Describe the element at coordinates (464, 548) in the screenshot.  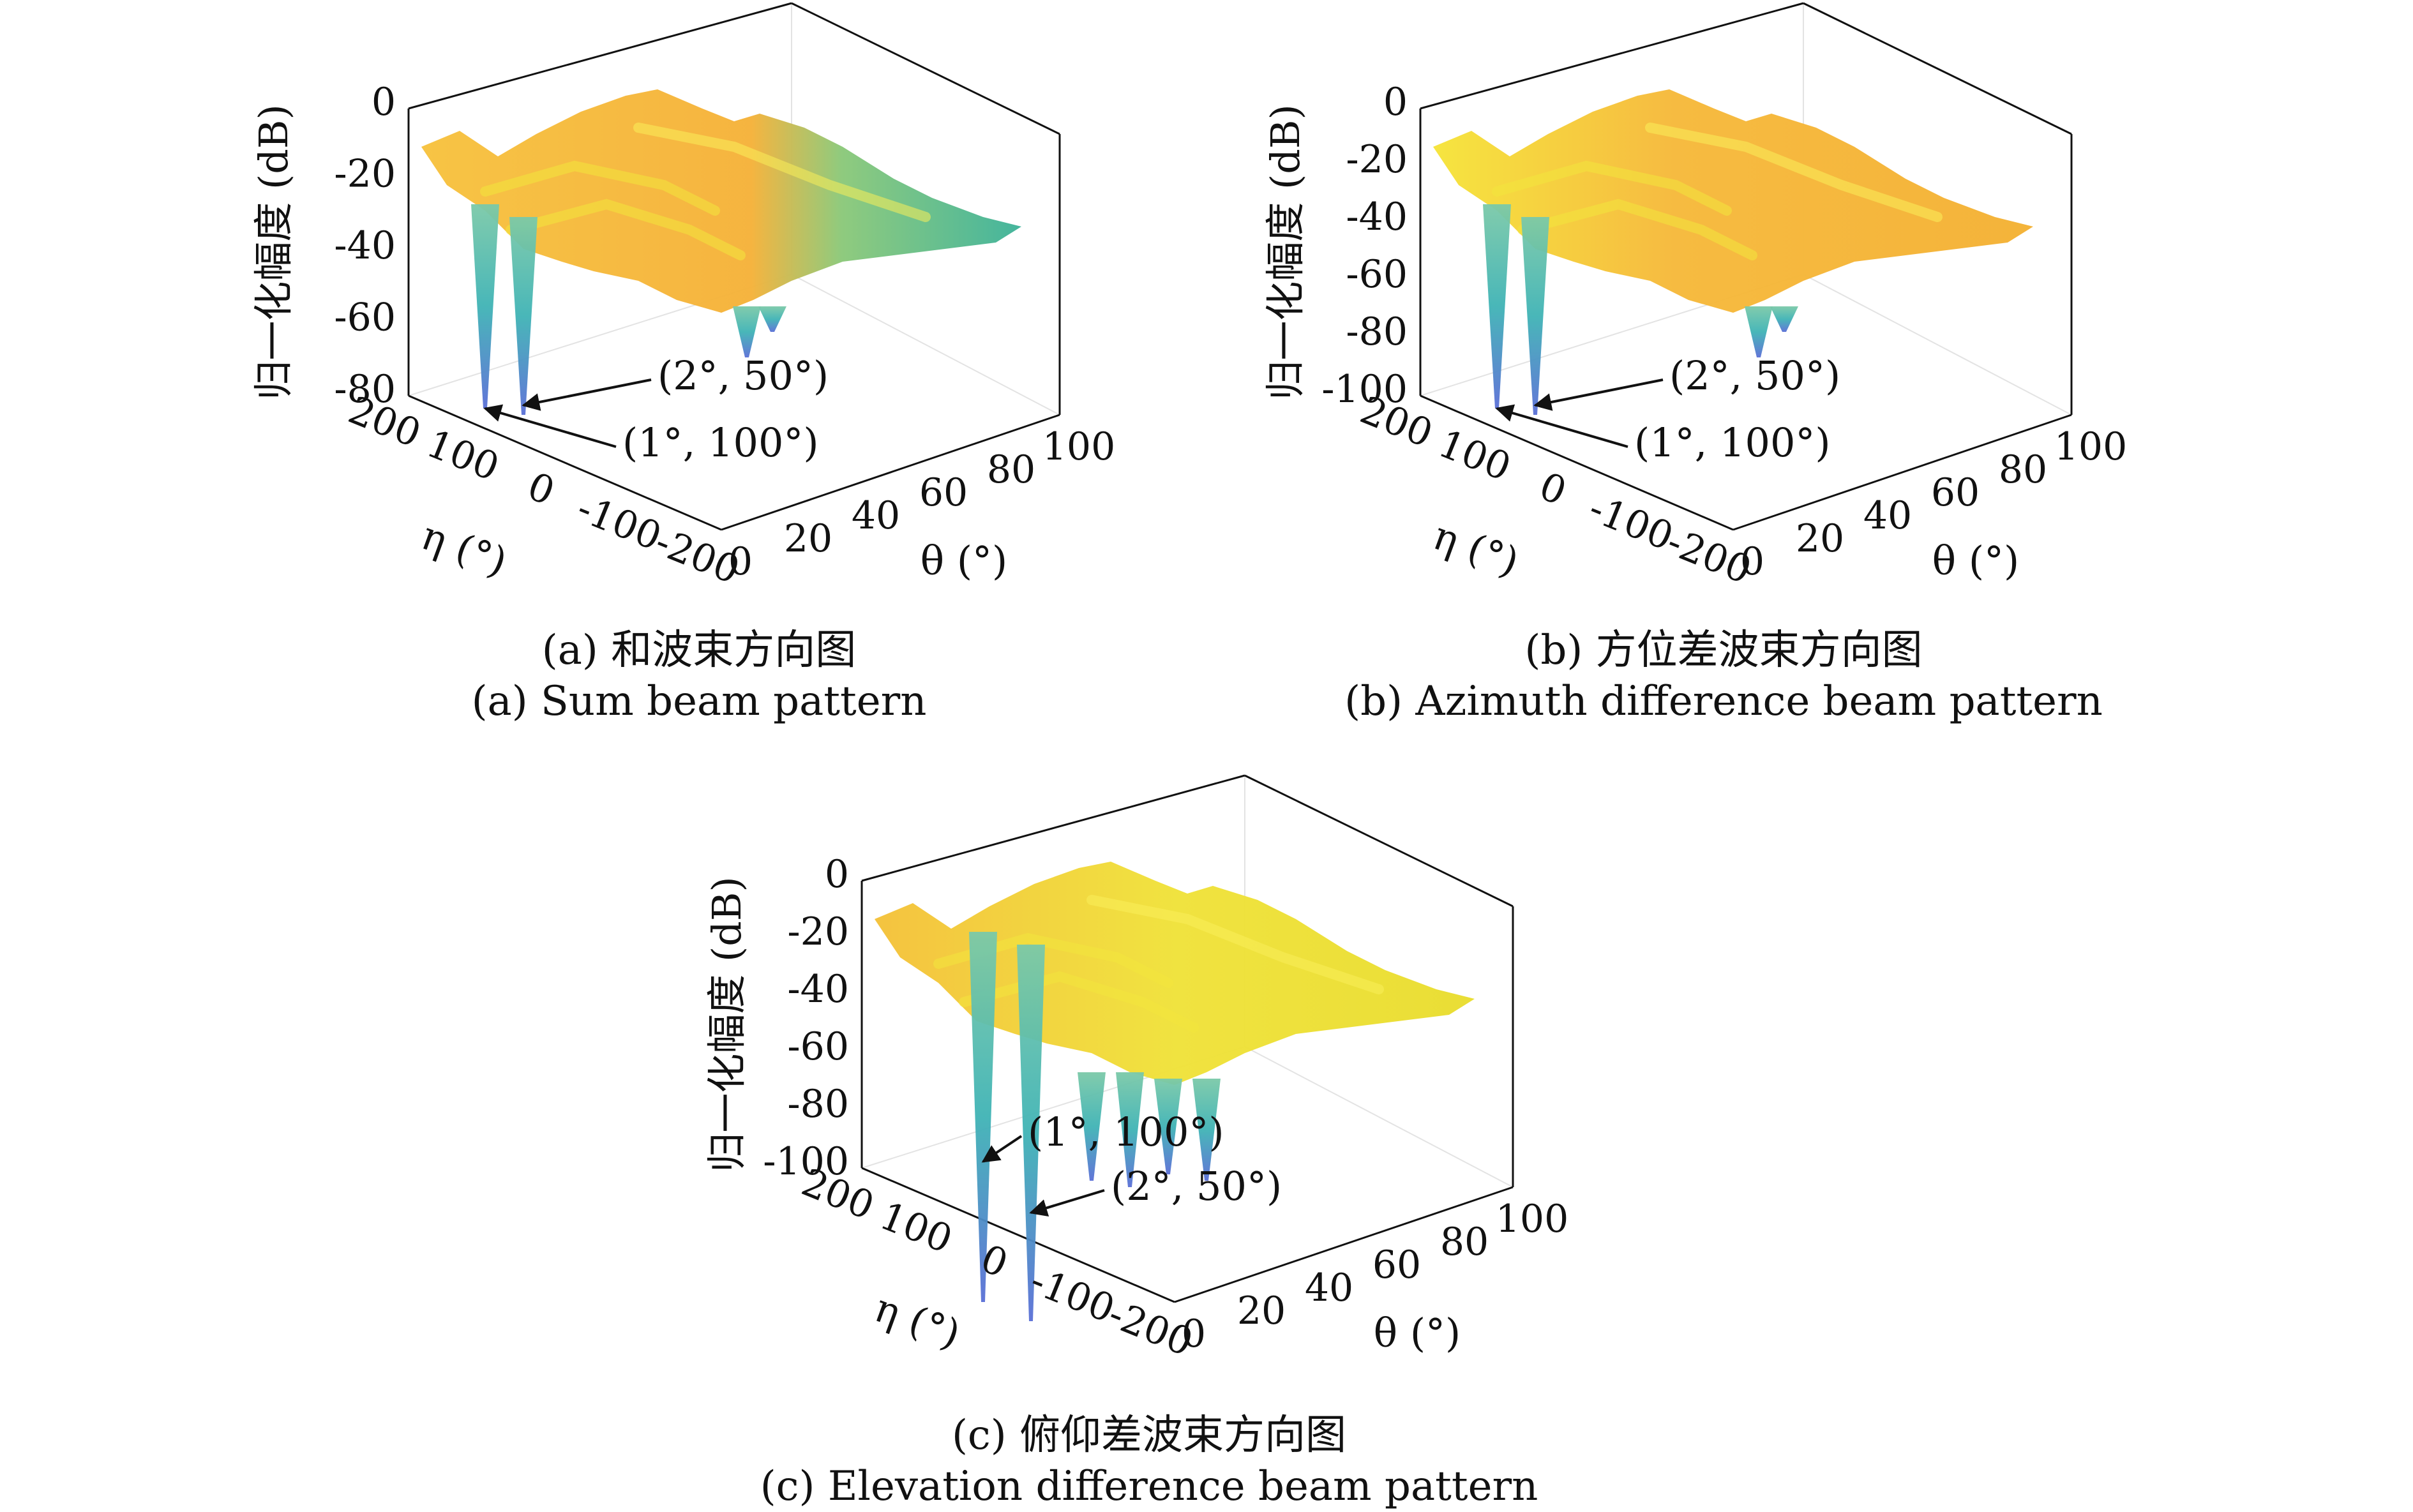
I see `eta-axis-label-a: η (°)` at that location.